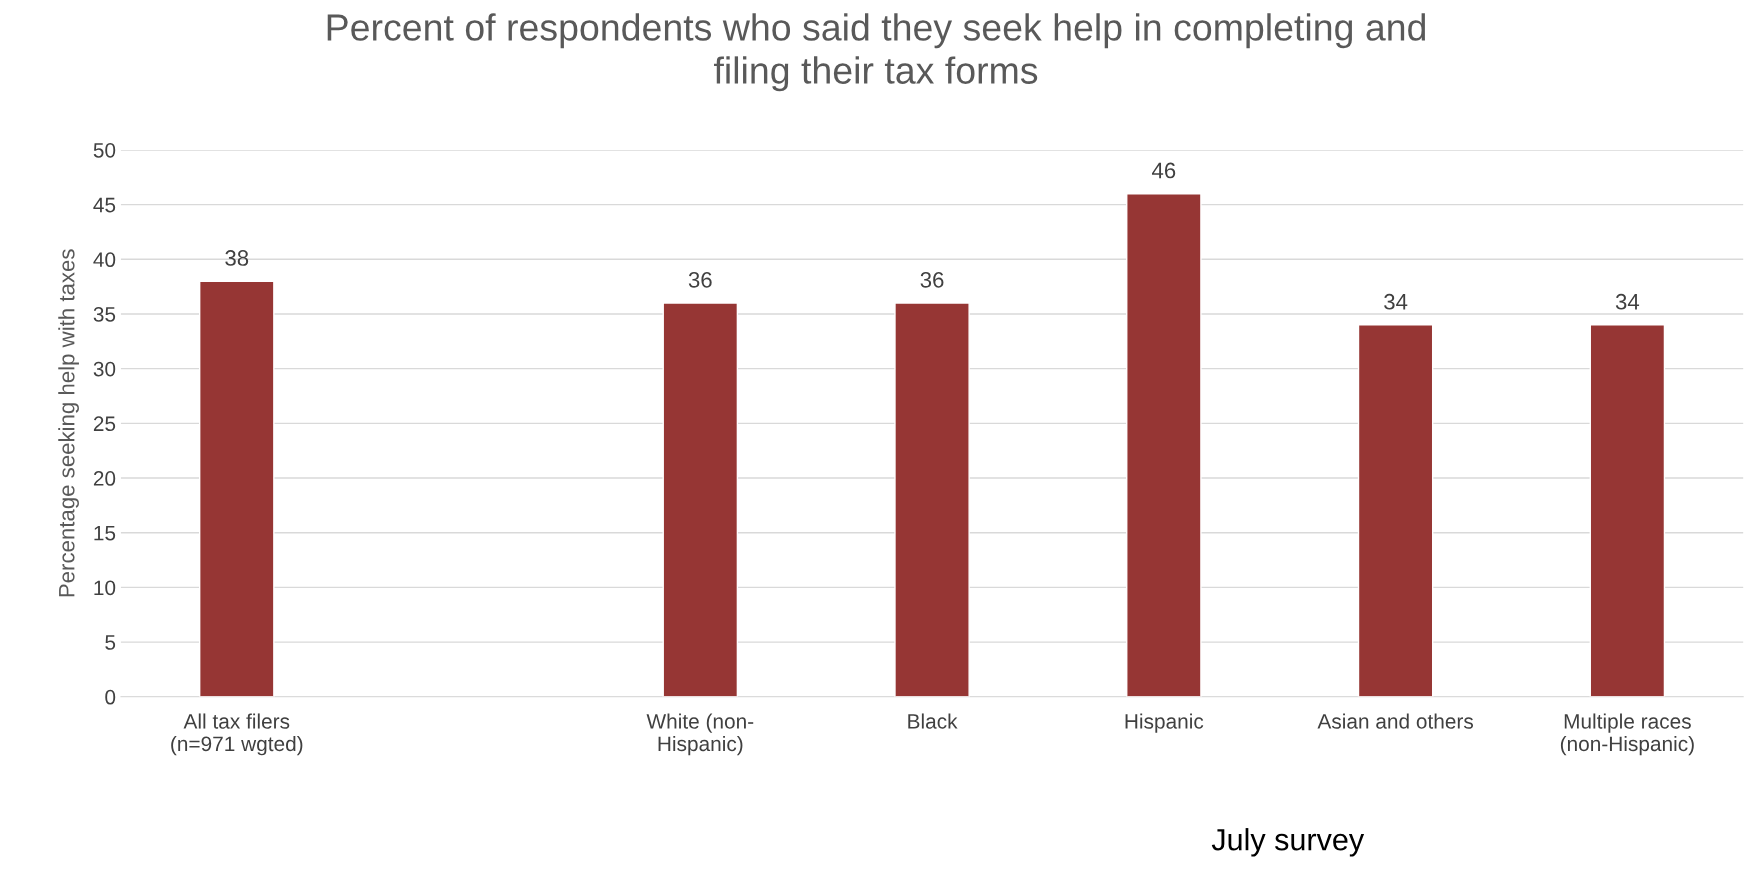 This screenshot has height=882, width=1752. What do you see at coordinates (110, 642) in the screenshot?
I see `y-tick-label: 5` at bounding box center [110, 642].